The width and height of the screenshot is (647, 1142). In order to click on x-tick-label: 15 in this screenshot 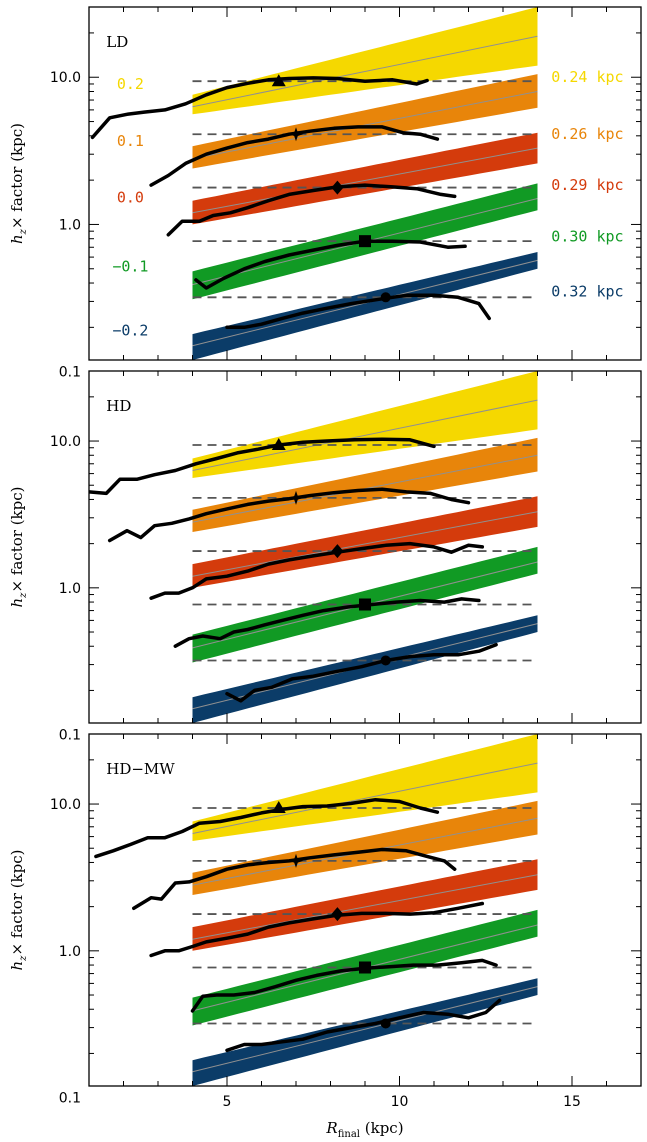, I will do `click(572, 1102)`.